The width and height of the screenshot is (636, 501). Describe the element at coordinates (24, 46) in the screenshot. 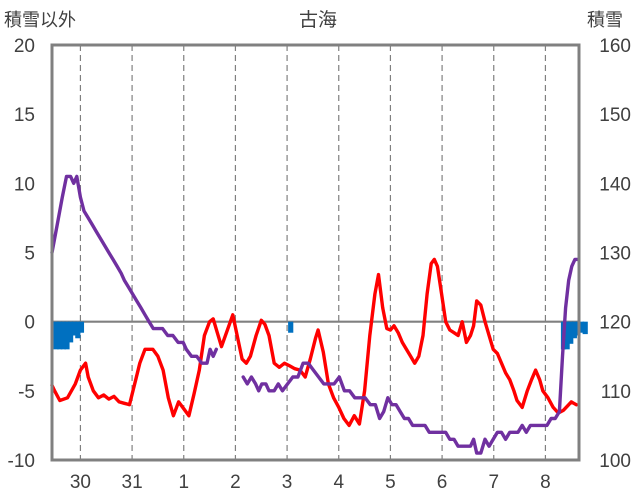

I see `left-tick-label: 20` at that location.